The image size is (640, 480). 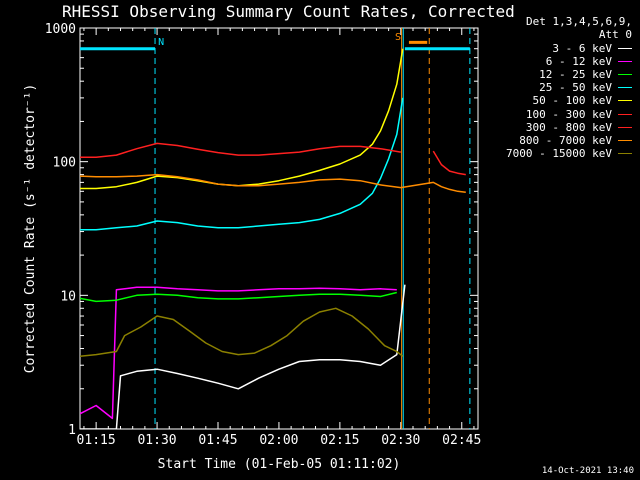 I want to click on plot-marker-label: S, so click(x=398, y=37).